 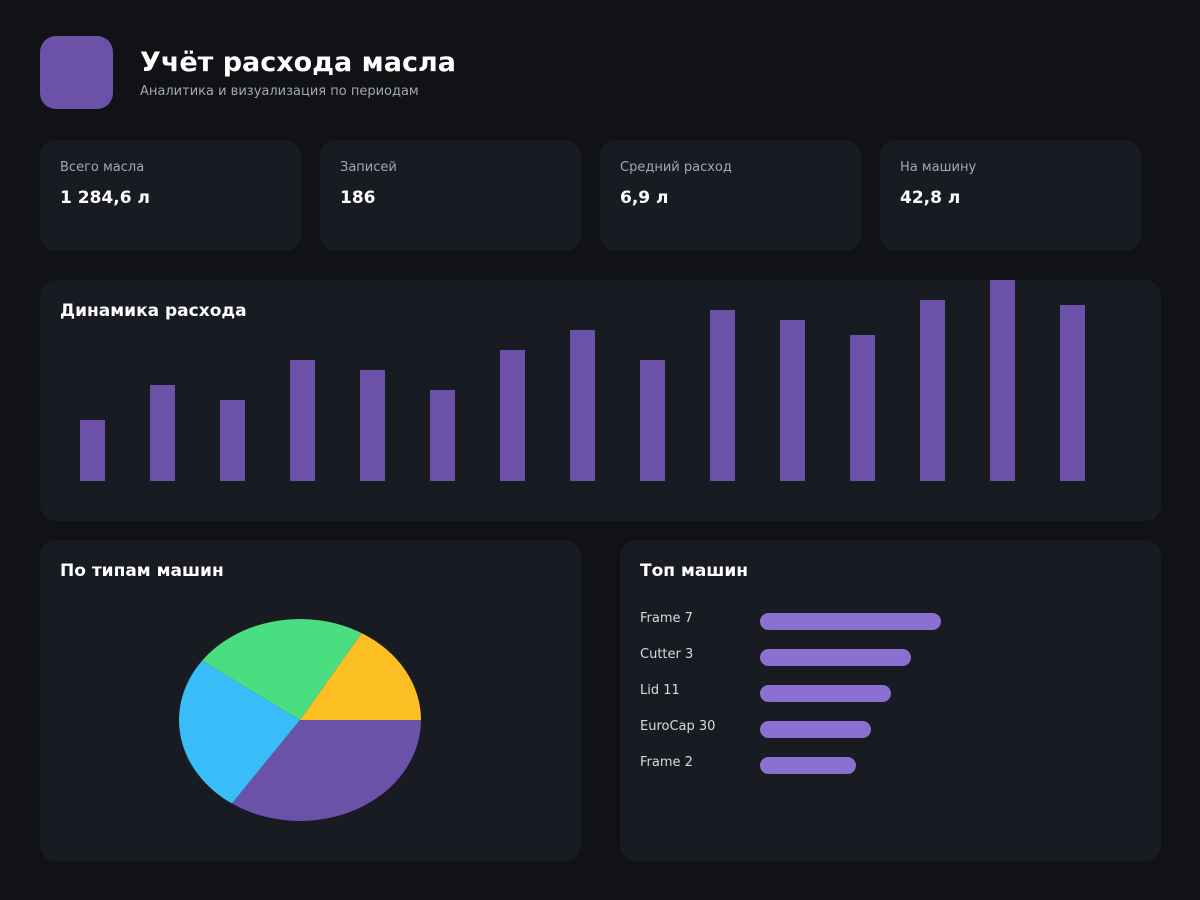 What do you see at coordinates (678, 726) in the screenshot?
I see `top-machine-label: EuroCap 30` at bounding box center [678, 726].